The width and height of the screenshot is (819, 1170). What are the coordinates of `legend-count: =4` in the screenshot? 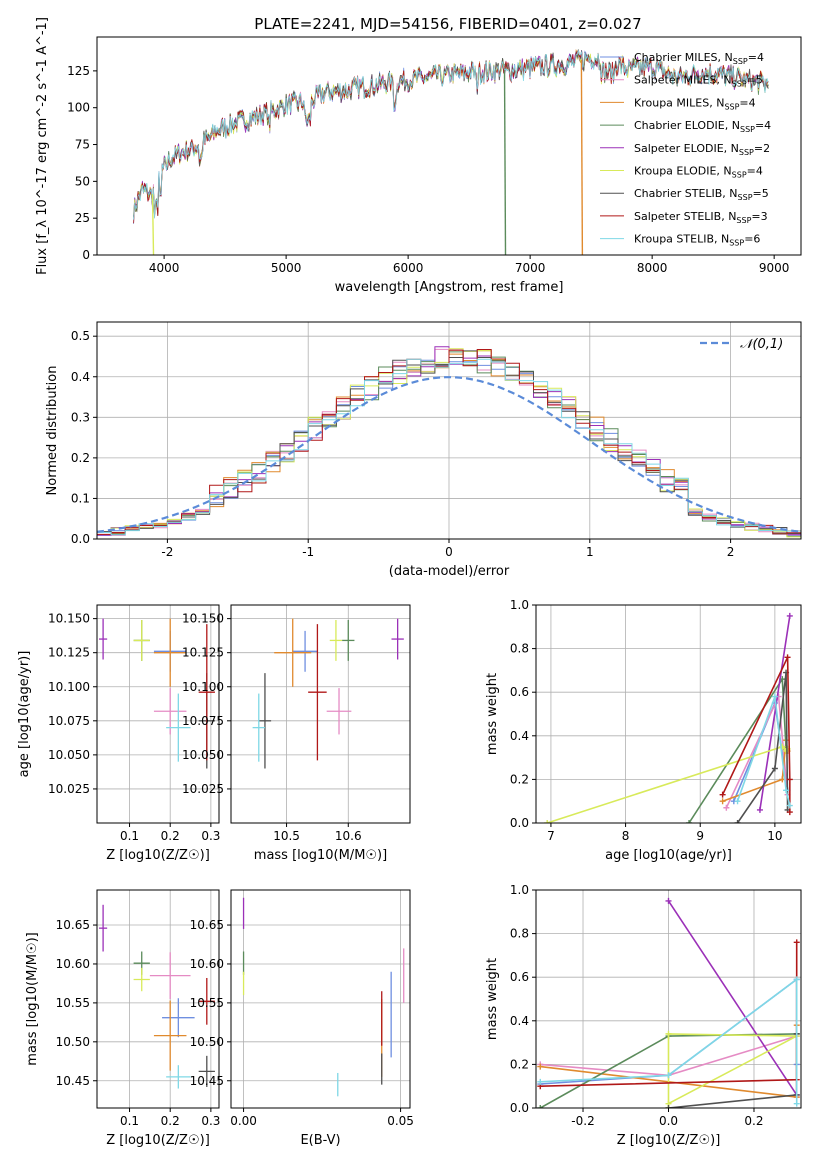 It's located at (755, 171).